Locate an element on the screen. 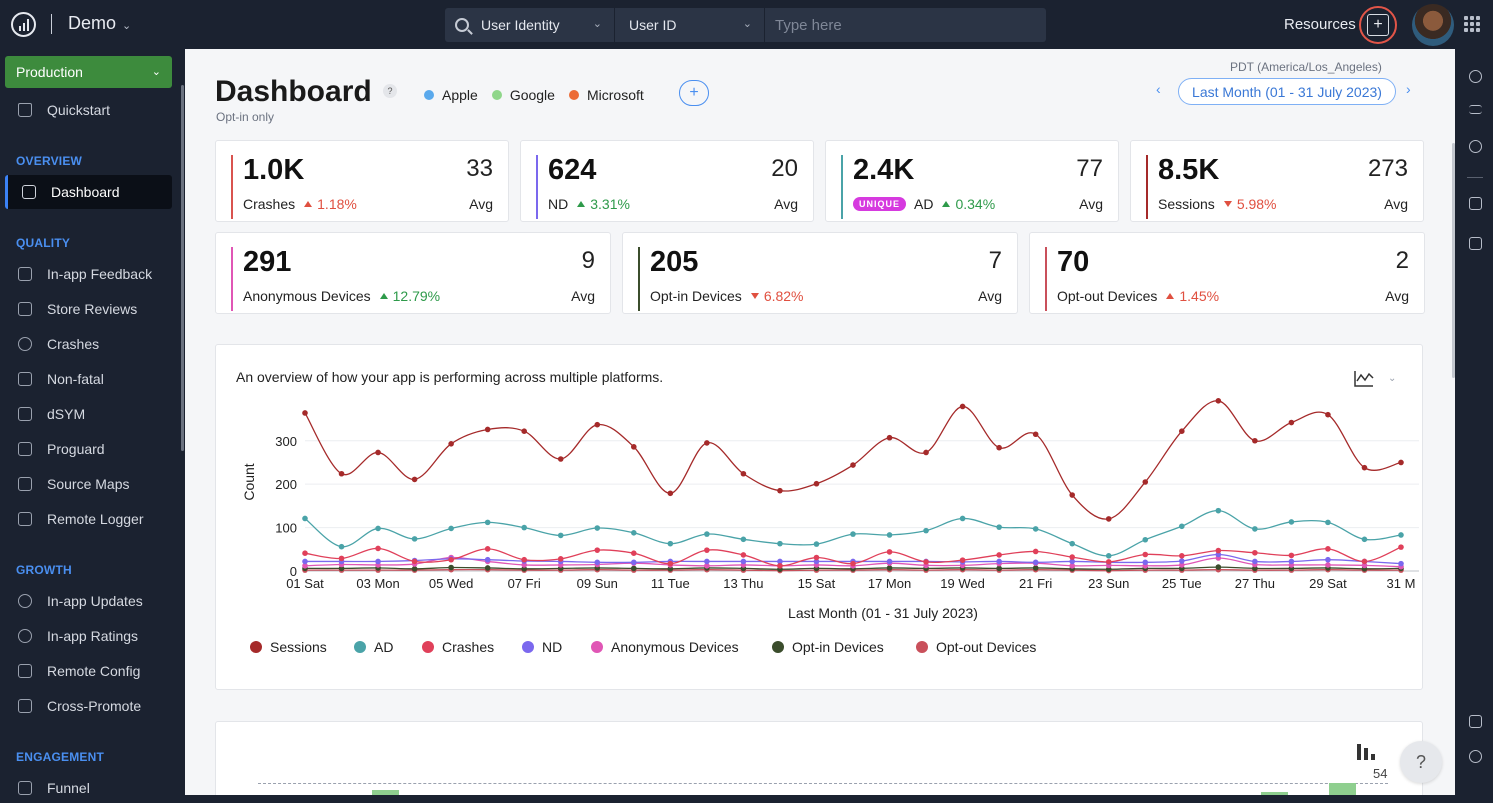 The width and height of the screenshot is (1493, 803). sidebar-item-non-fatal: Non-fatal is located at coordinates (61, 379).